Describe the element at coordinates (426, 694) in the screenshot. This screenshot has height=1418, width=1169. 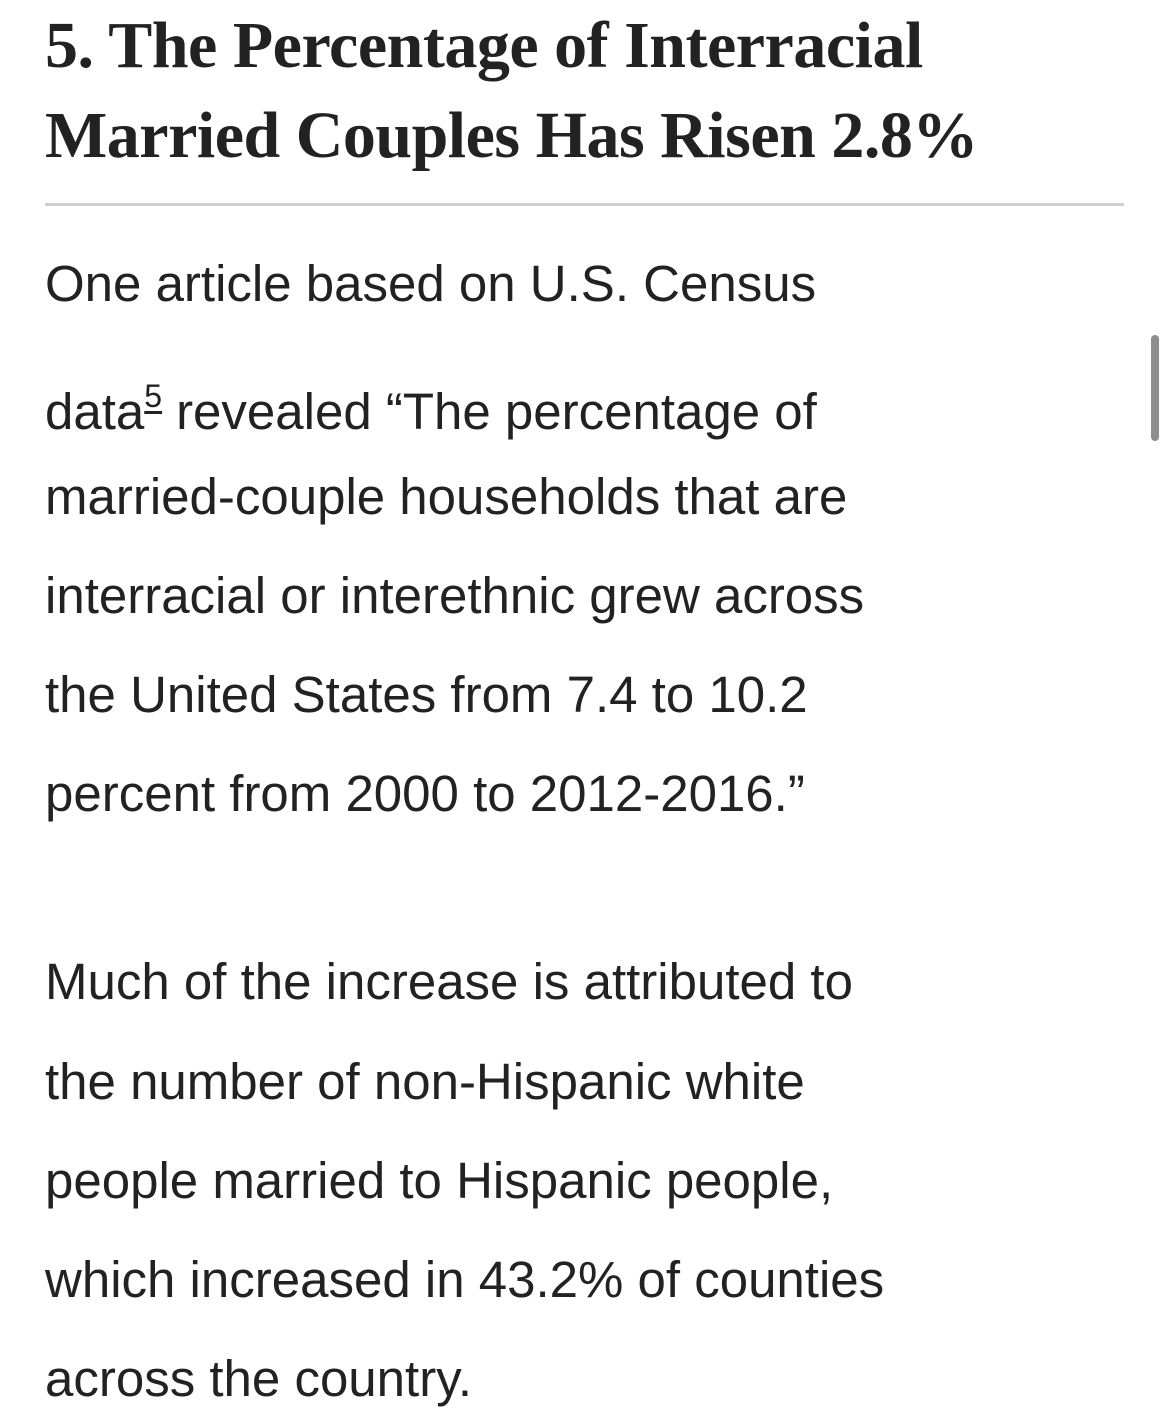
I see `text-line: the United States from 7.4 to 10.2` at that location.